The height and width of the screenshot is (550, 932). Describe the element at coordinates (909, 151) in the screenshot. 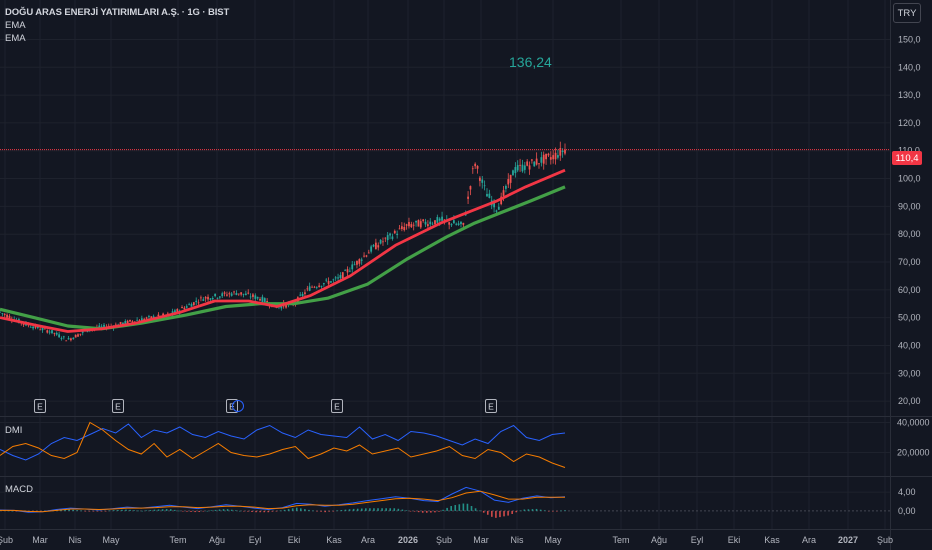

I see `y-tick-label: 110,0` at that location.